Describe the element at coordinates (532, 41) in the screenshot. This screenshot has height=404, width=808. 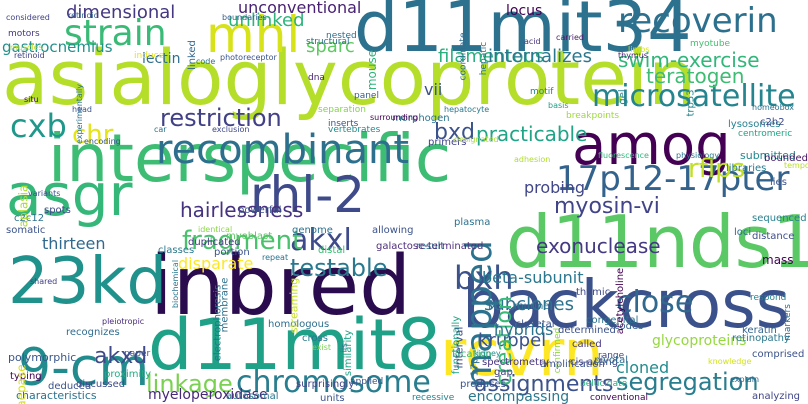
I see `cloud-word: acid` at that location.